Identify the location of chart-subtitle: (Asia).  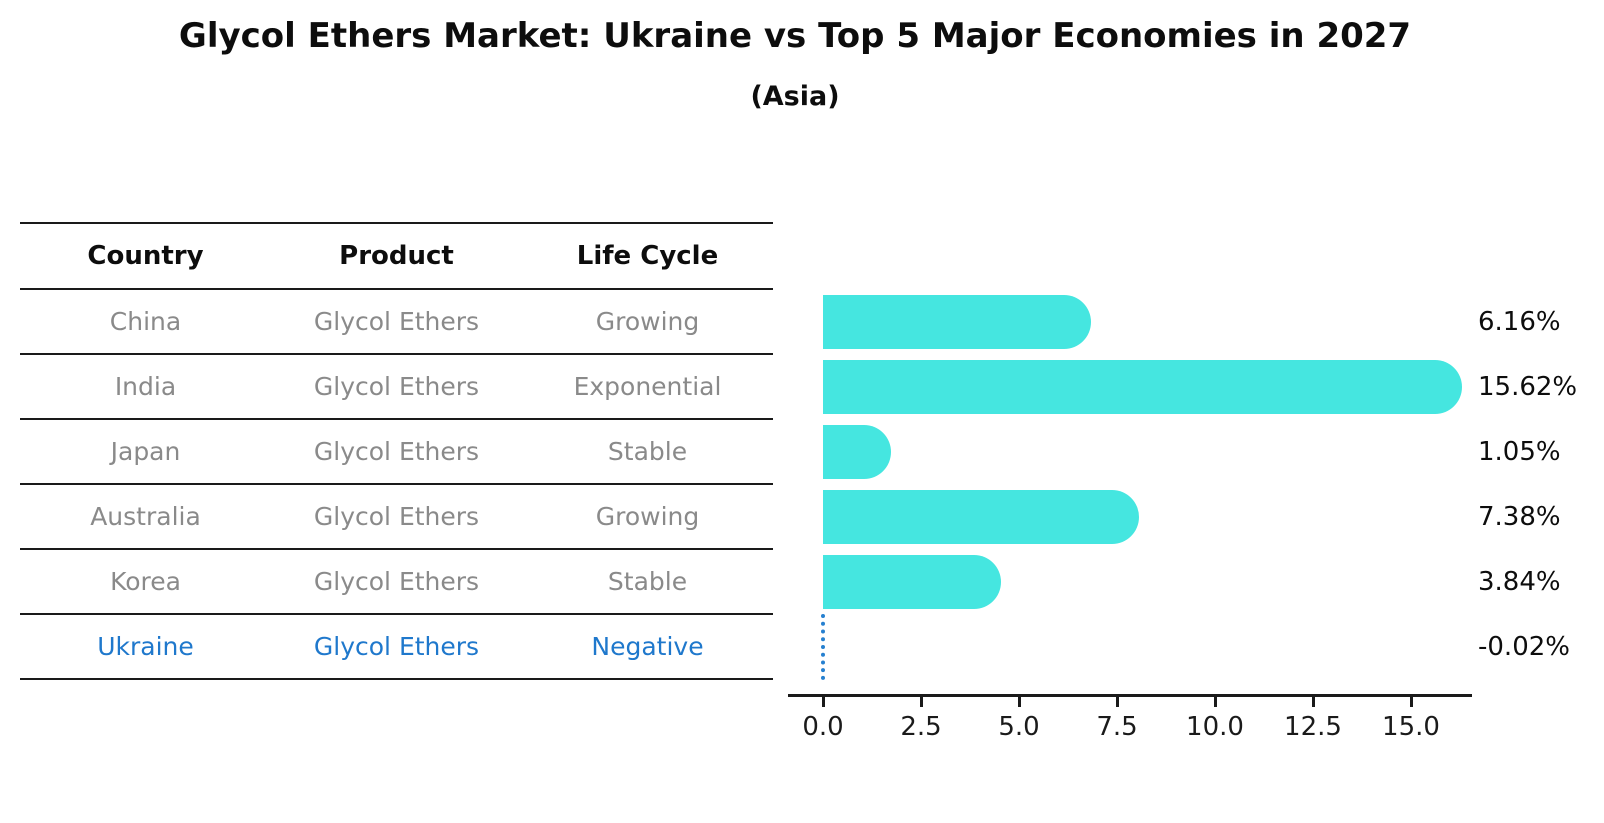
(795, 96).